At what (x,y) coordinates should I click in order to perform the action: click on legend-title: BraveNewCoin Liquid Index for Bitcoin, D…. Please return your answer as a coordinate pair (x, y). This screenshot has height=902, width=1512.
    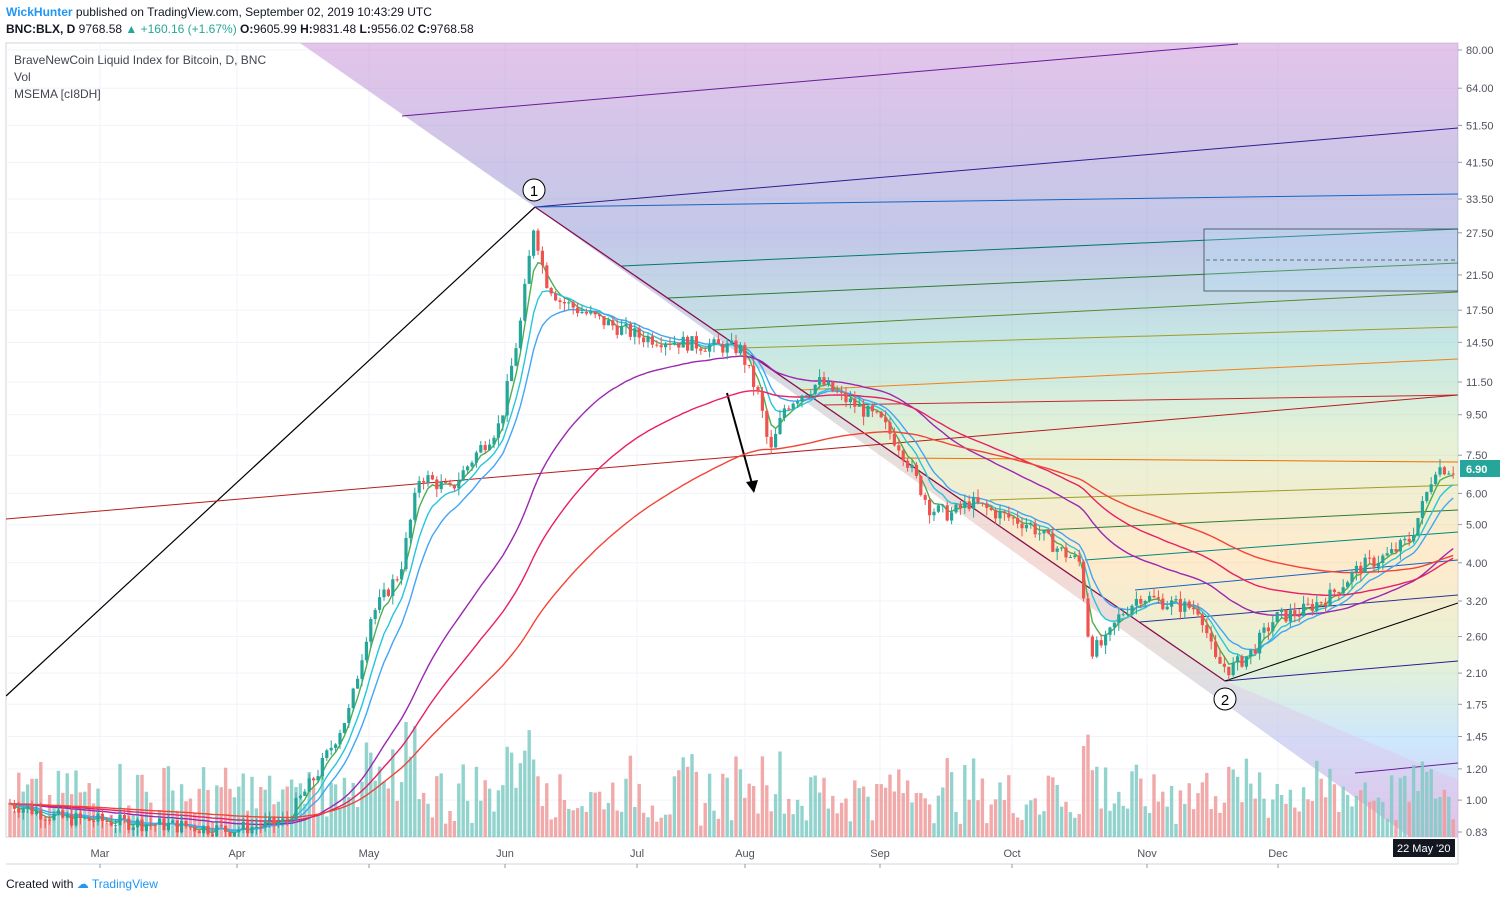
    Looking at the image, I should click on (140, 60).